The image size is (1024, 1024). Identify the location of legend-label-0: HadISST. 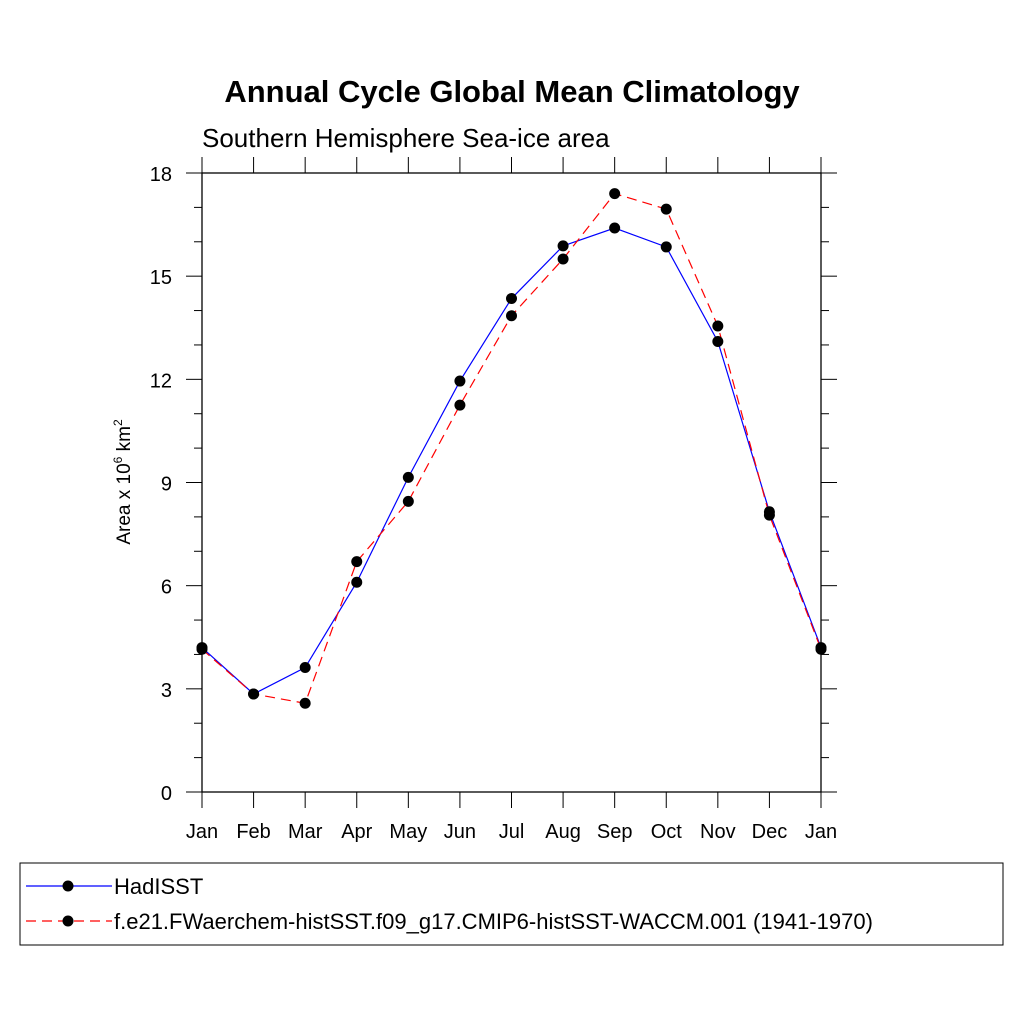
(158, 886).